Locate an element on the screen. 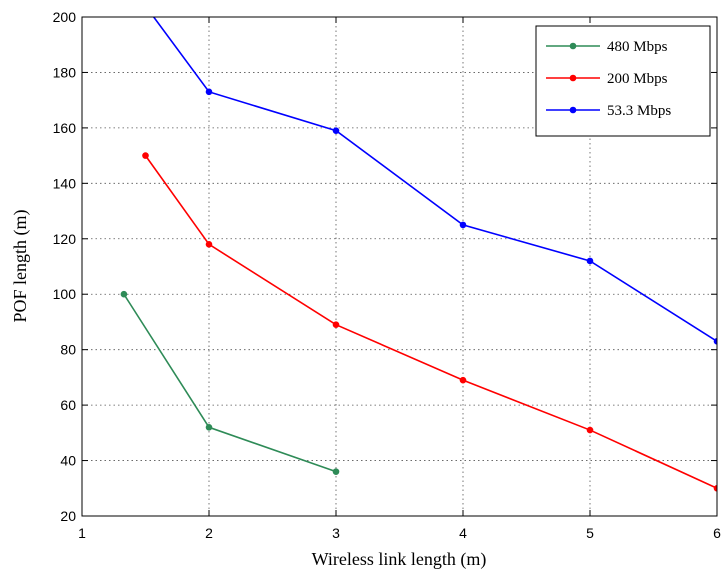 This screenshot has height=573, width=722. y-tick-label: 20 is located at coordinates (68, 516).